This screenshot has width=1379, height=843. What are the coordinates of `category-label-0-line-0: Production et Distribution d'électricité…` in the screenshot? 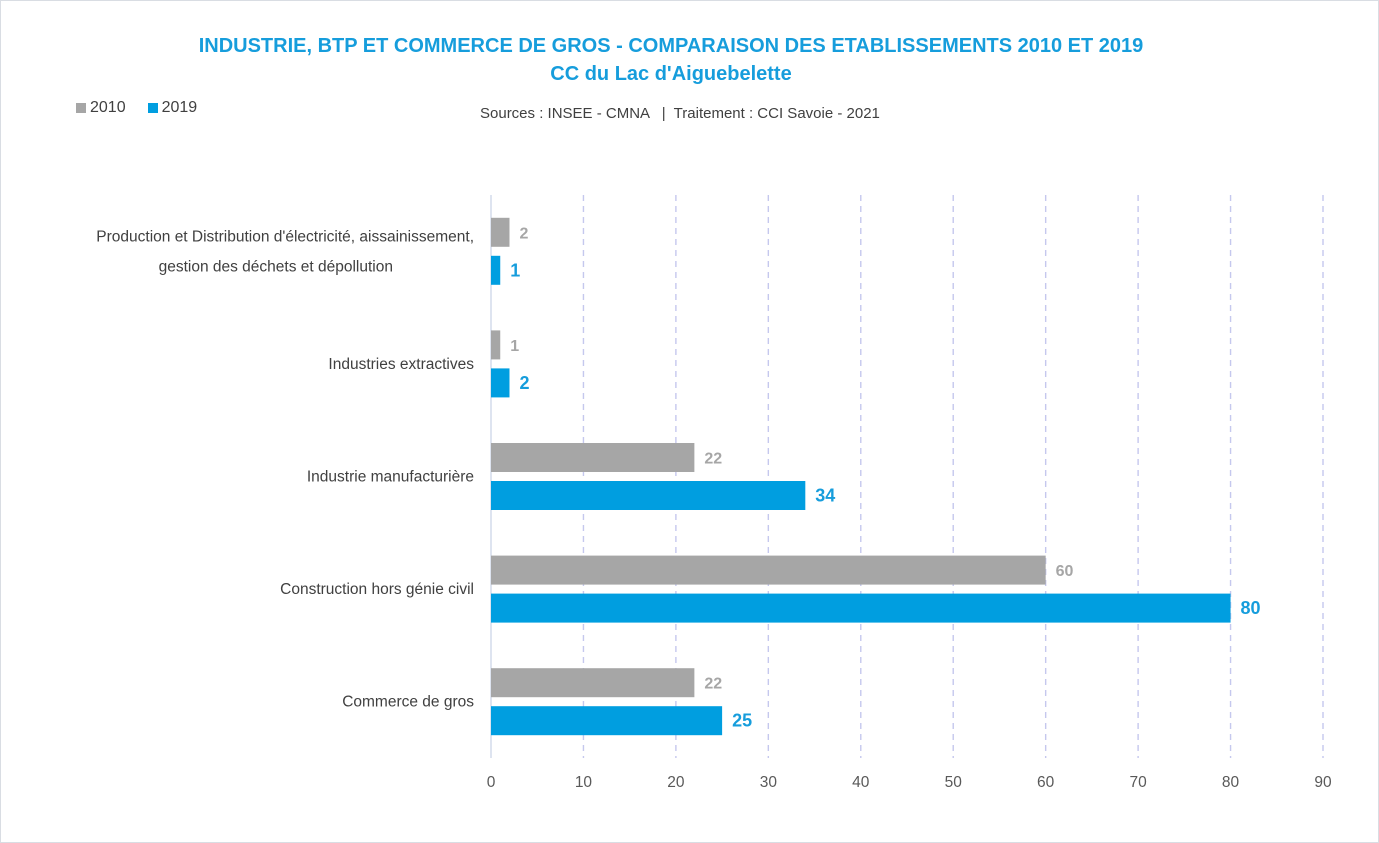 It's located at (285, 236).